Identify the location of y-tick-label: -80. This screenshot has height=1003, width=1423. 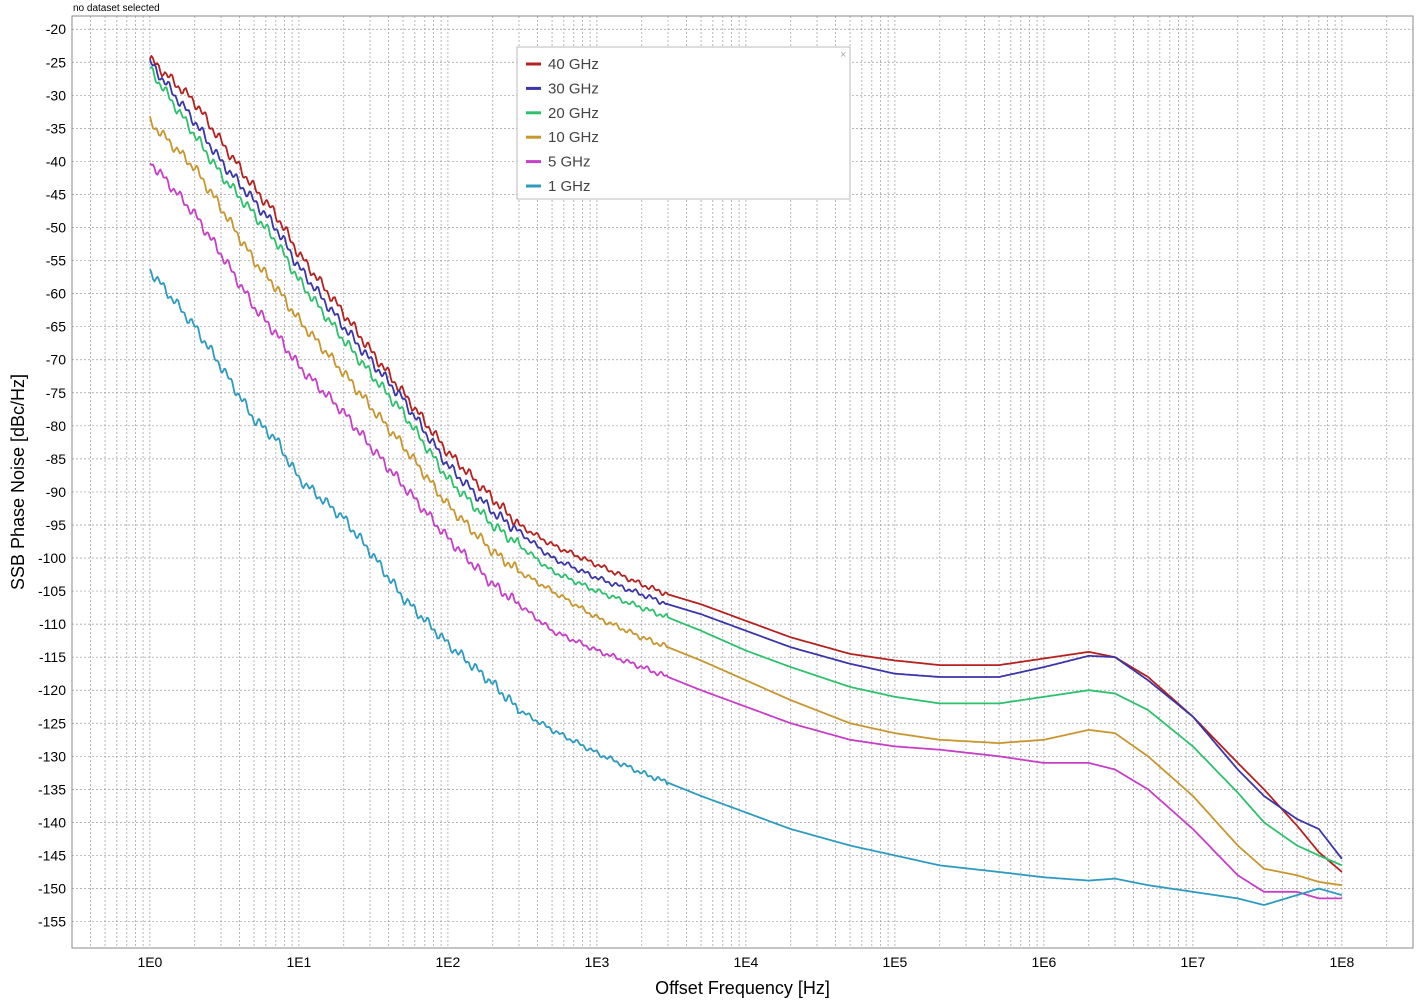
(56, 426).